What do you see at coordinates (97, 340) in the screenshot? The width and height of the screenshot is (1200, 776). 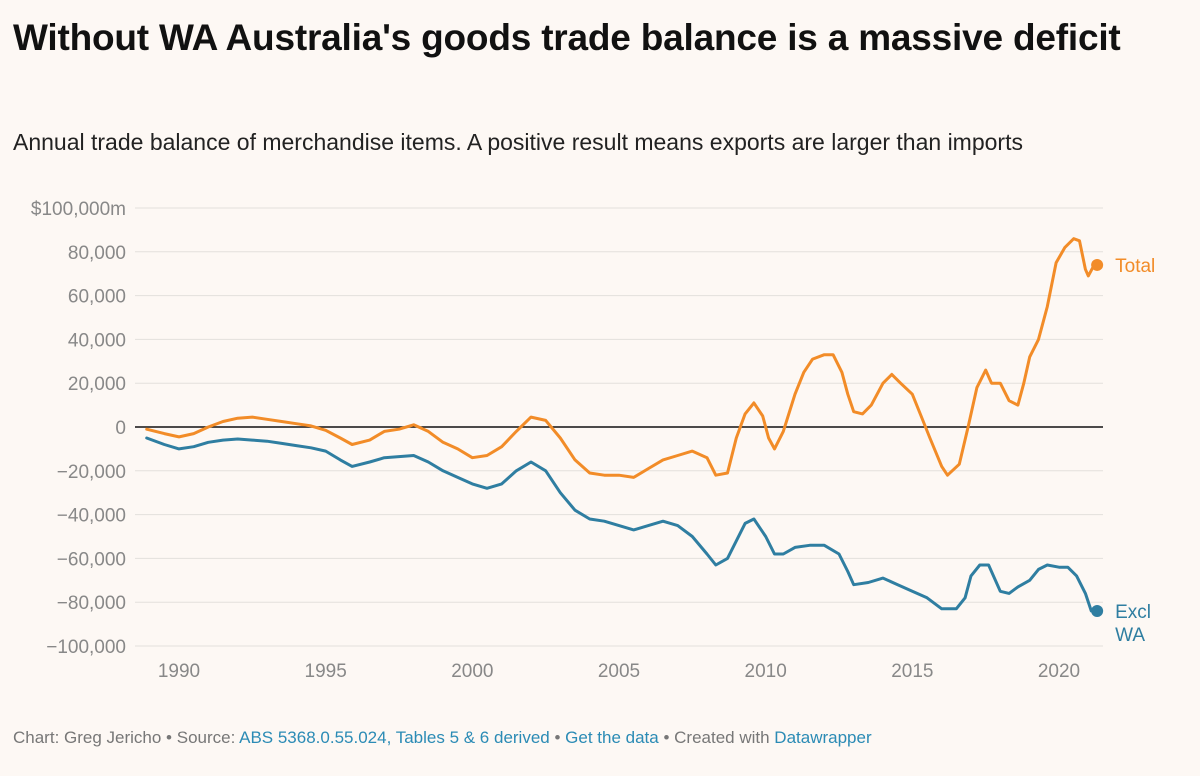 I see `y-tick-label: 40,000` at bounding box center [97, 340].